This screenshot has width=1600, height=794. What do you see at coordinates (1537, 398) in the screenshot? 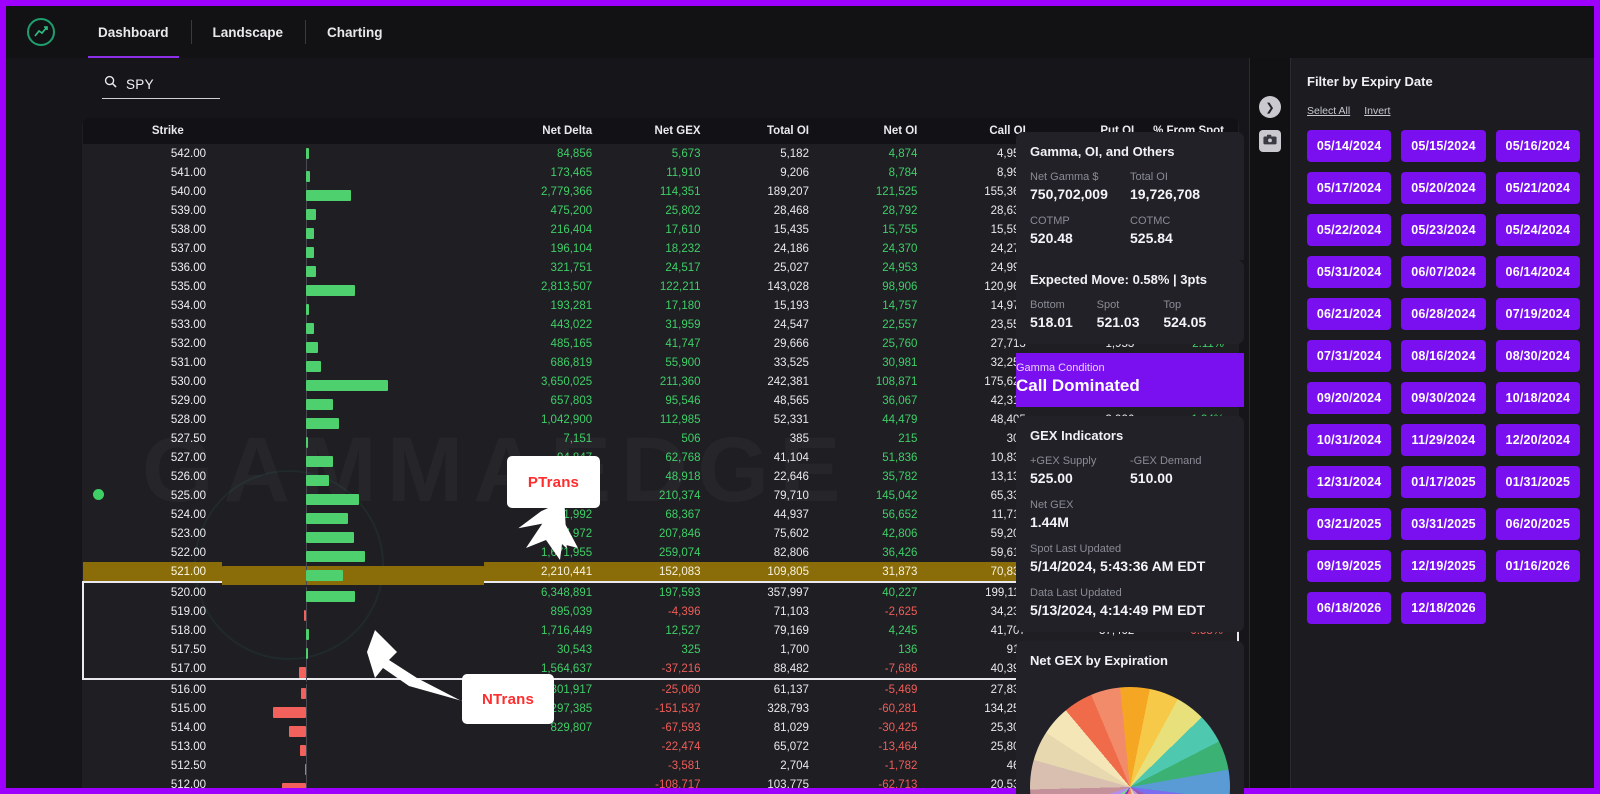
I see `expiry-date-chip: 10/18/2024` at bounding box center [1537, 398].